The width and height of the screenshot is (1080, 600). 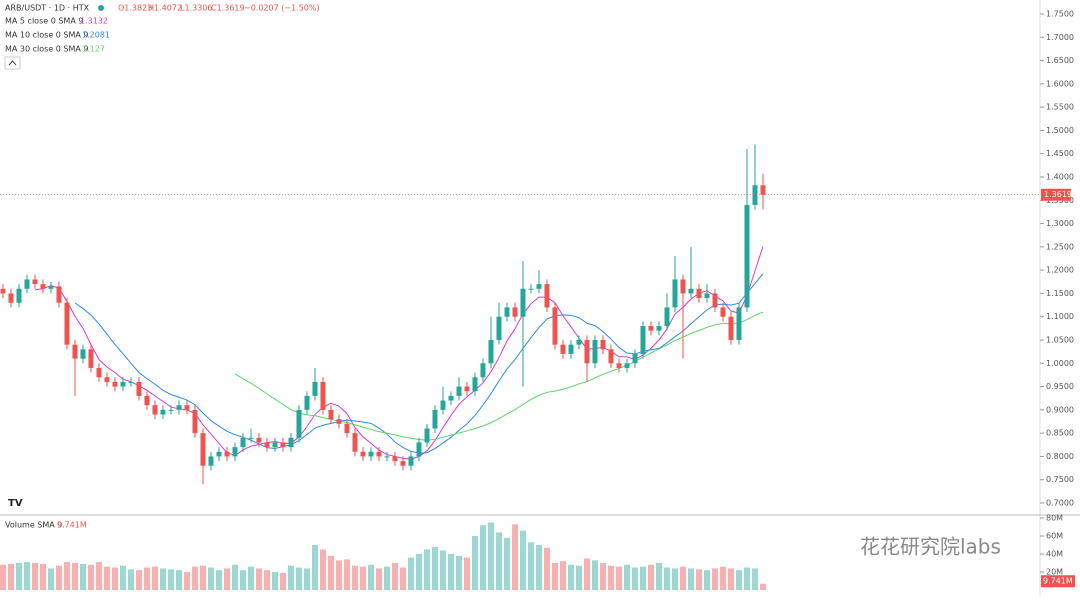 I want to click on ohlc-open: O1.3823, so click(x=135, y=8).